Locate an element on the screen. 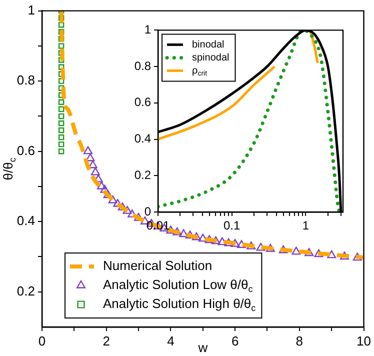  legend-label: spinodal is located at coordinates (211, 58).